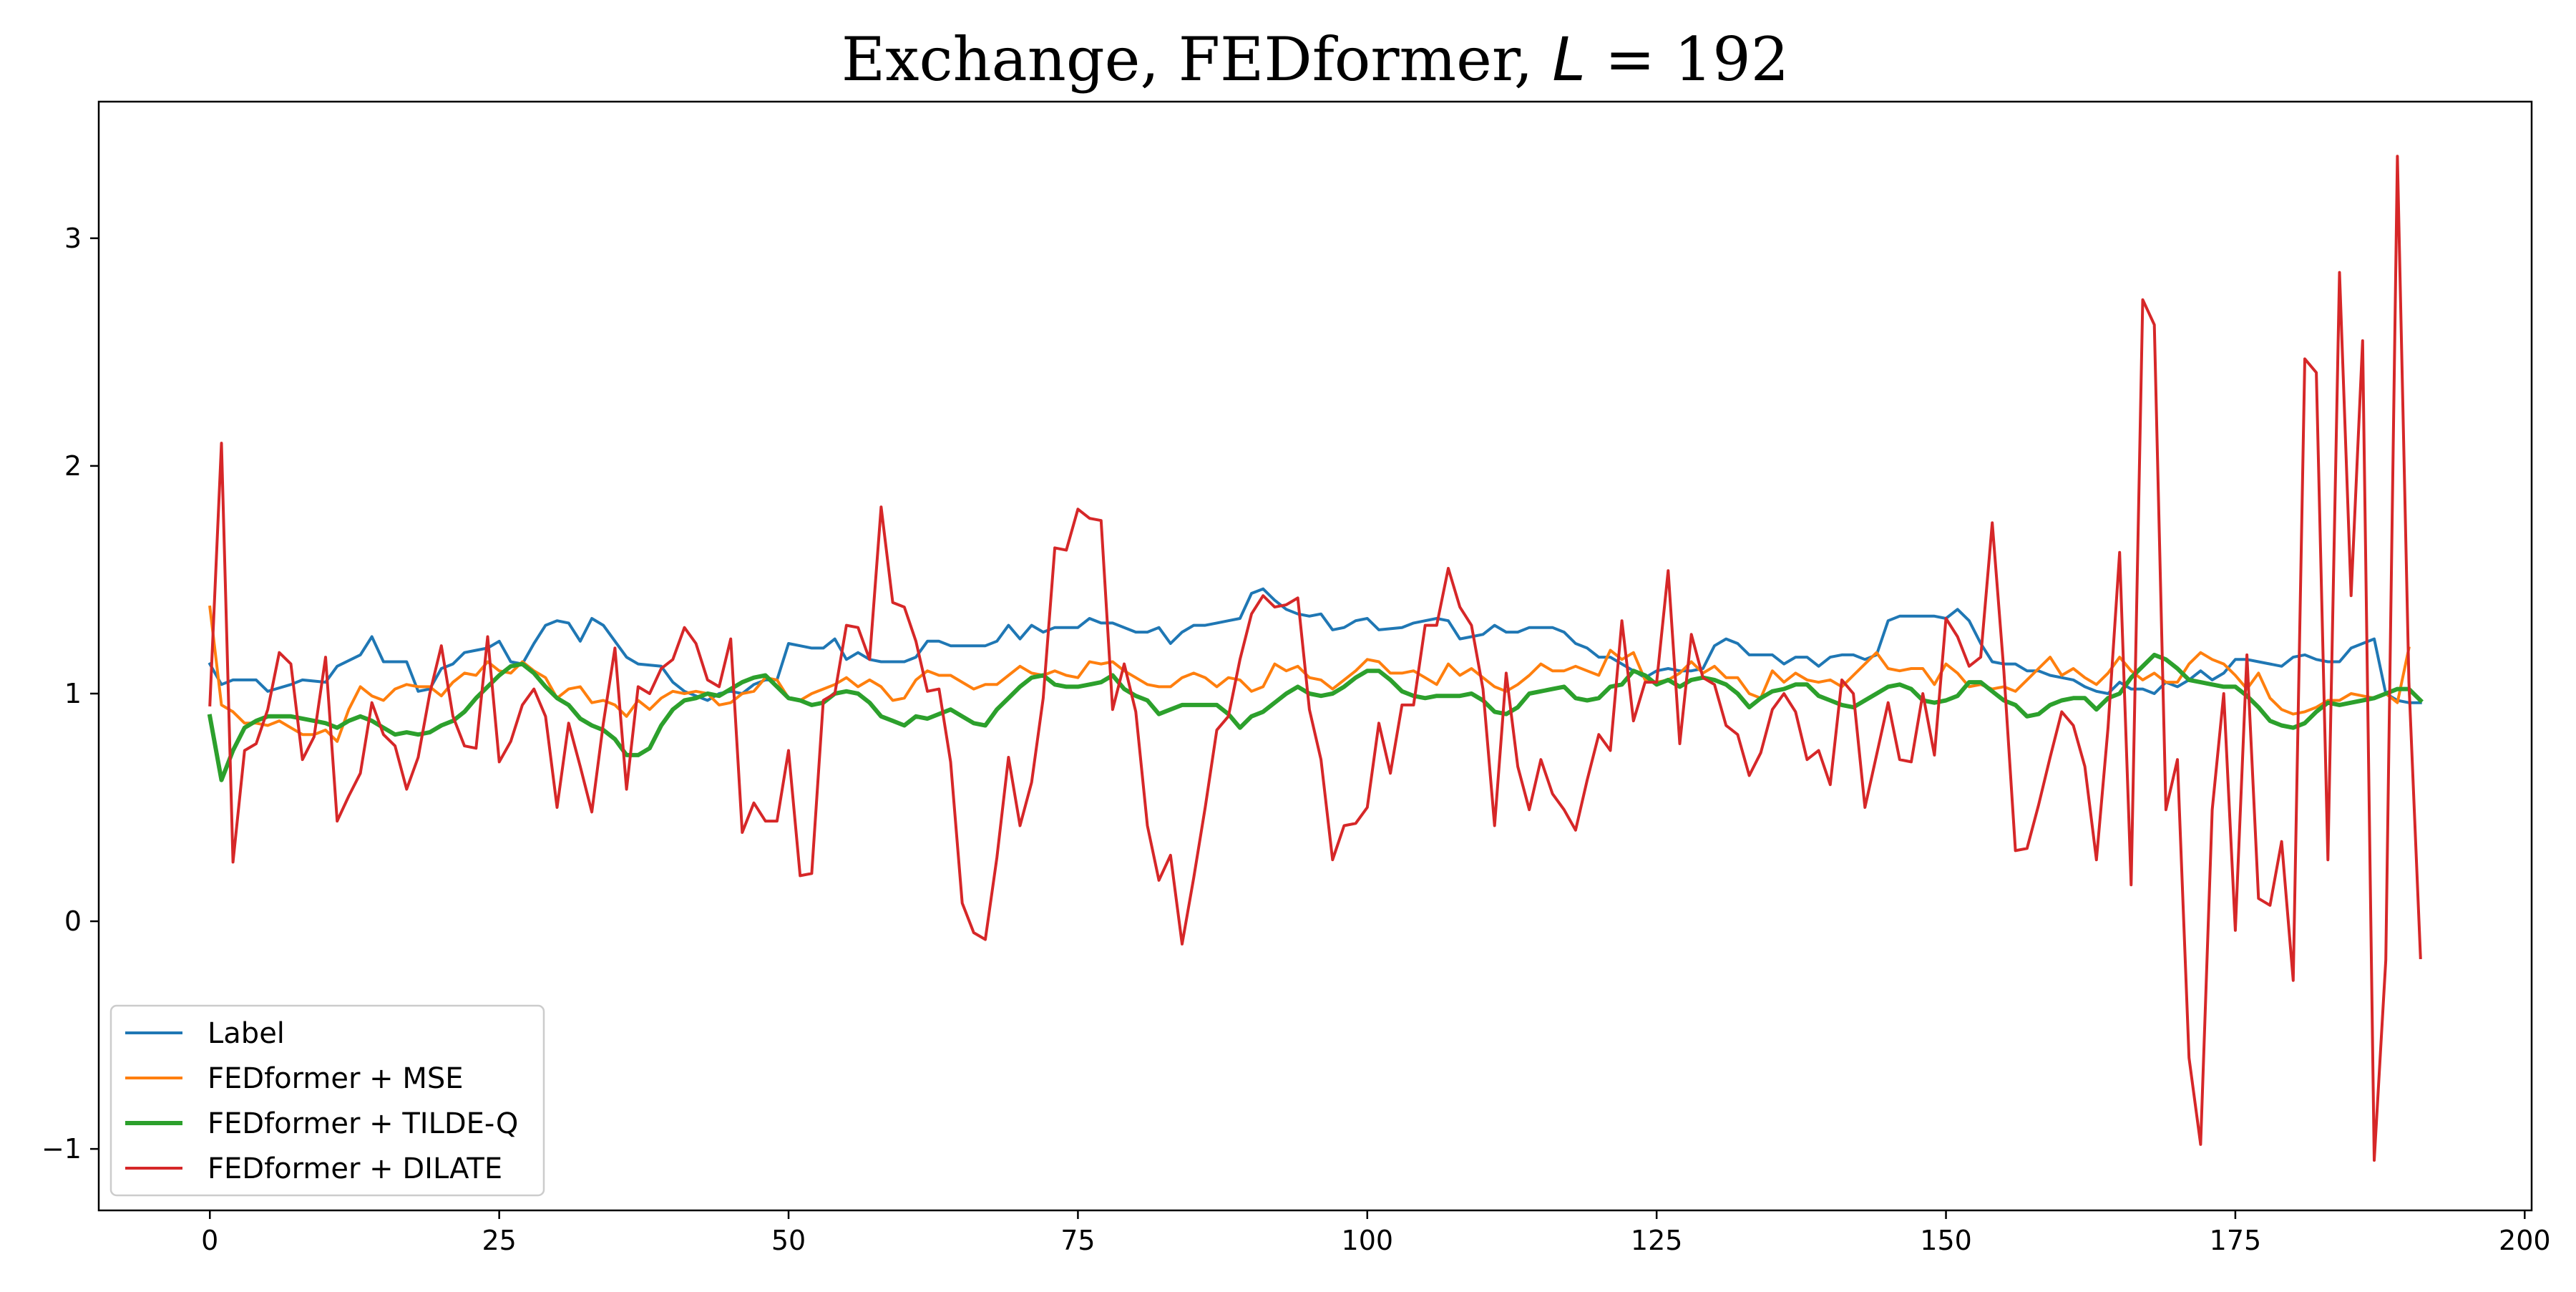  What do you see at coordinates (73, 466) in the screenshot?
I see `y-tick-label: 2` at bounding box center [73, 466].